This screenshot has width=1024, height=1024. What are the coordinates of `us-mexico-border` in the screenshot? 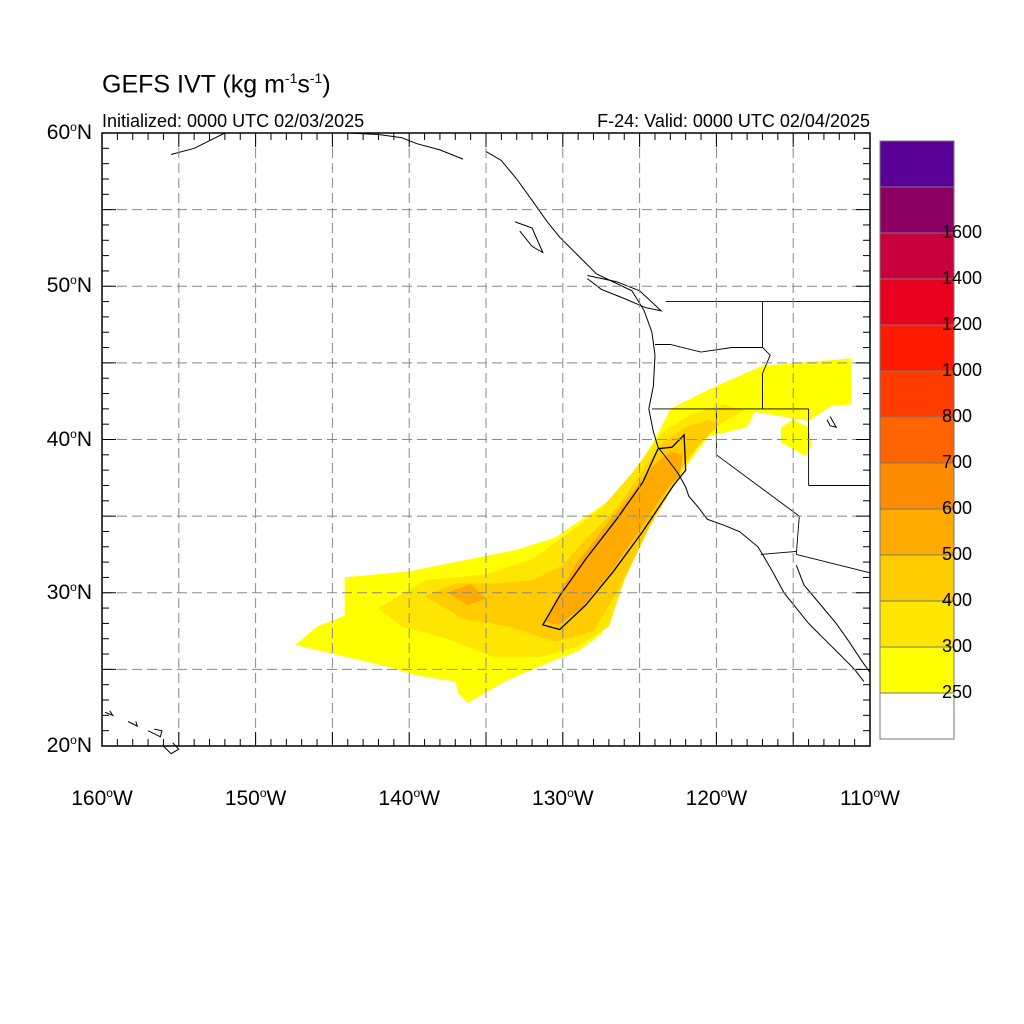 It's located at (778, 552).